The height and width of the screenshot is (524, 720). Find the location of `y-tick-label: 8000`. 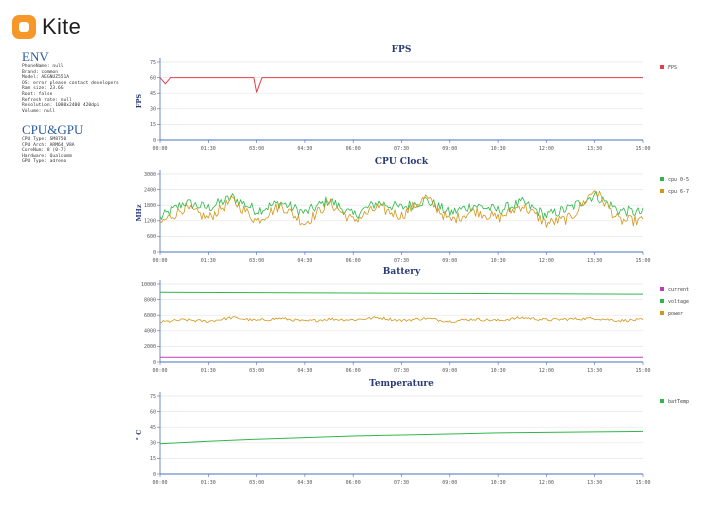

y-tick-label: 8000 is located at coordinates (150, 300).